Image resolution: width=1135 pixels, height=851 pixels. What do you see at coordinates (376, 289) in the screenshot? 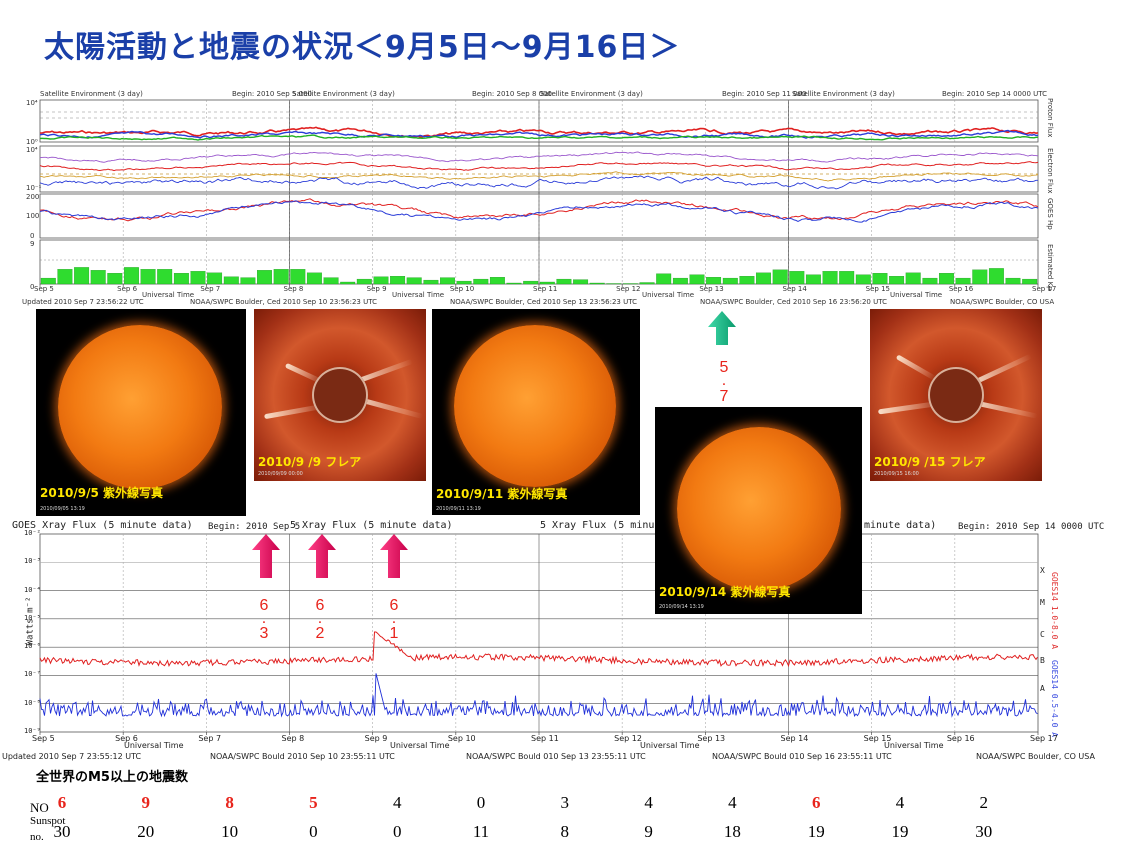
I see `top-day-tick: Sep 9` at bounding box center [376, 289].